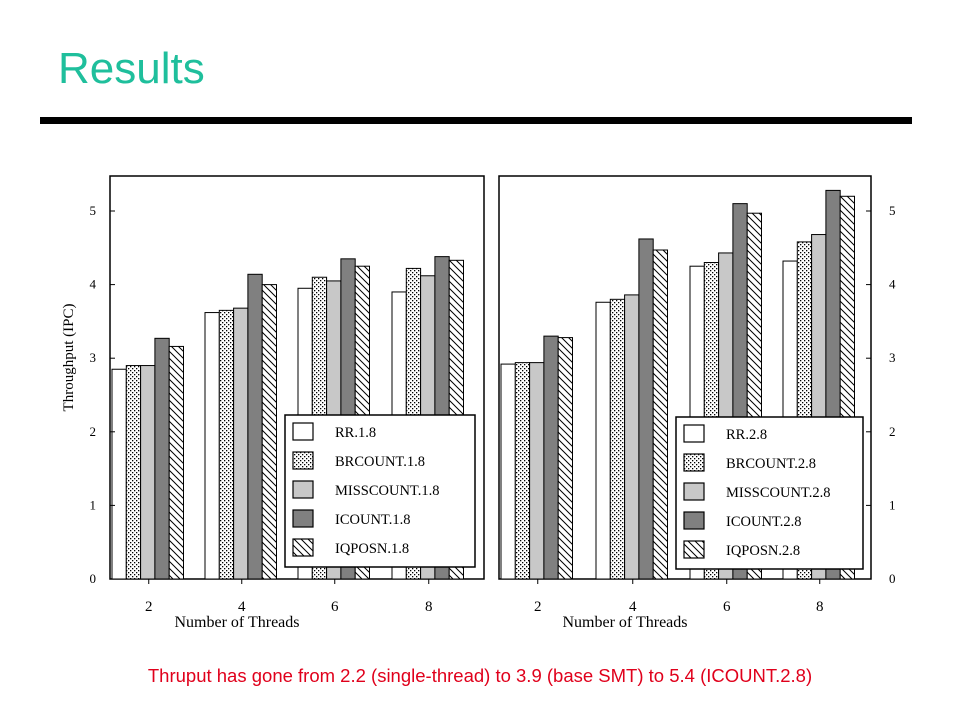  Describe the element at coordinates (355, 433) in the screenshot. I see `legend-label: RR.1.8` at that location.